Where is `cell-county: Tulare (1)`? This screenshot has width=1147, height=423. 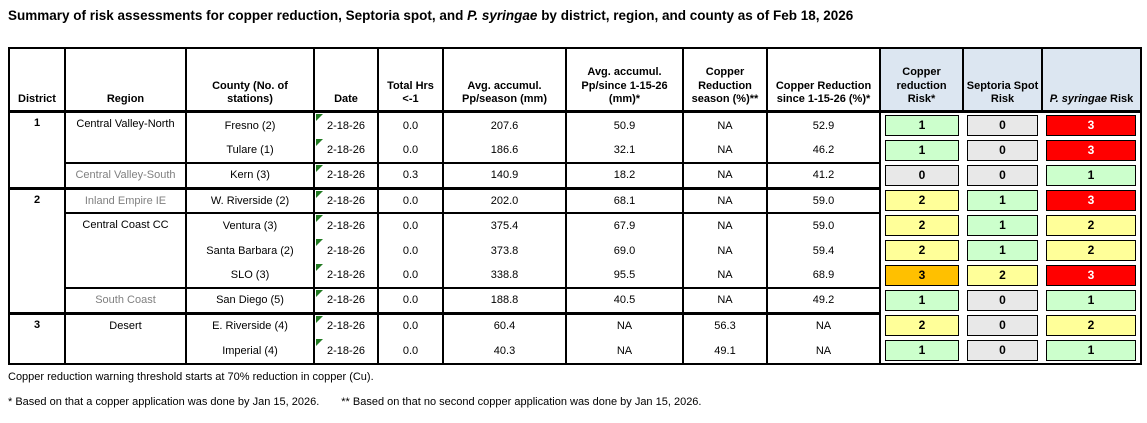
cell-county: Tulare (1) is located at coordinates (250, 151).